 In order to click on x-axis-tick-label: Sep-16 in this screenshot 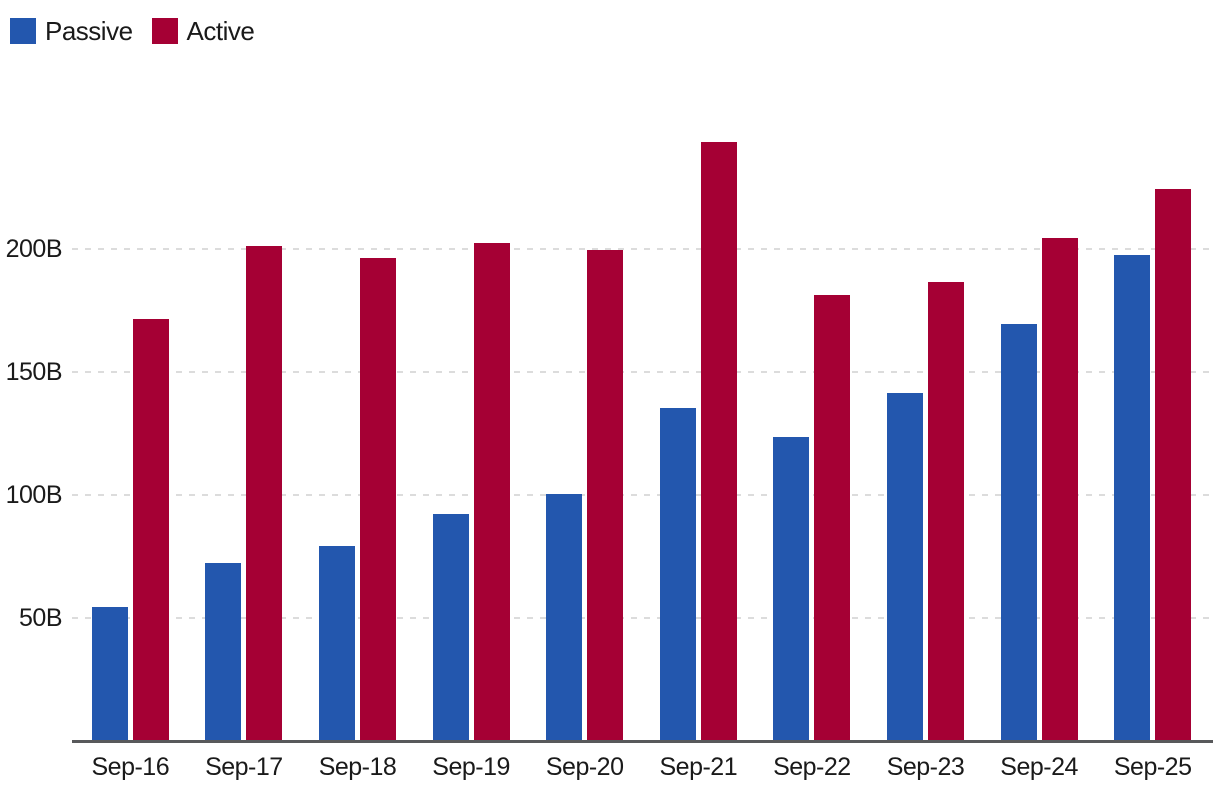, I will do `click(130, 767)`.